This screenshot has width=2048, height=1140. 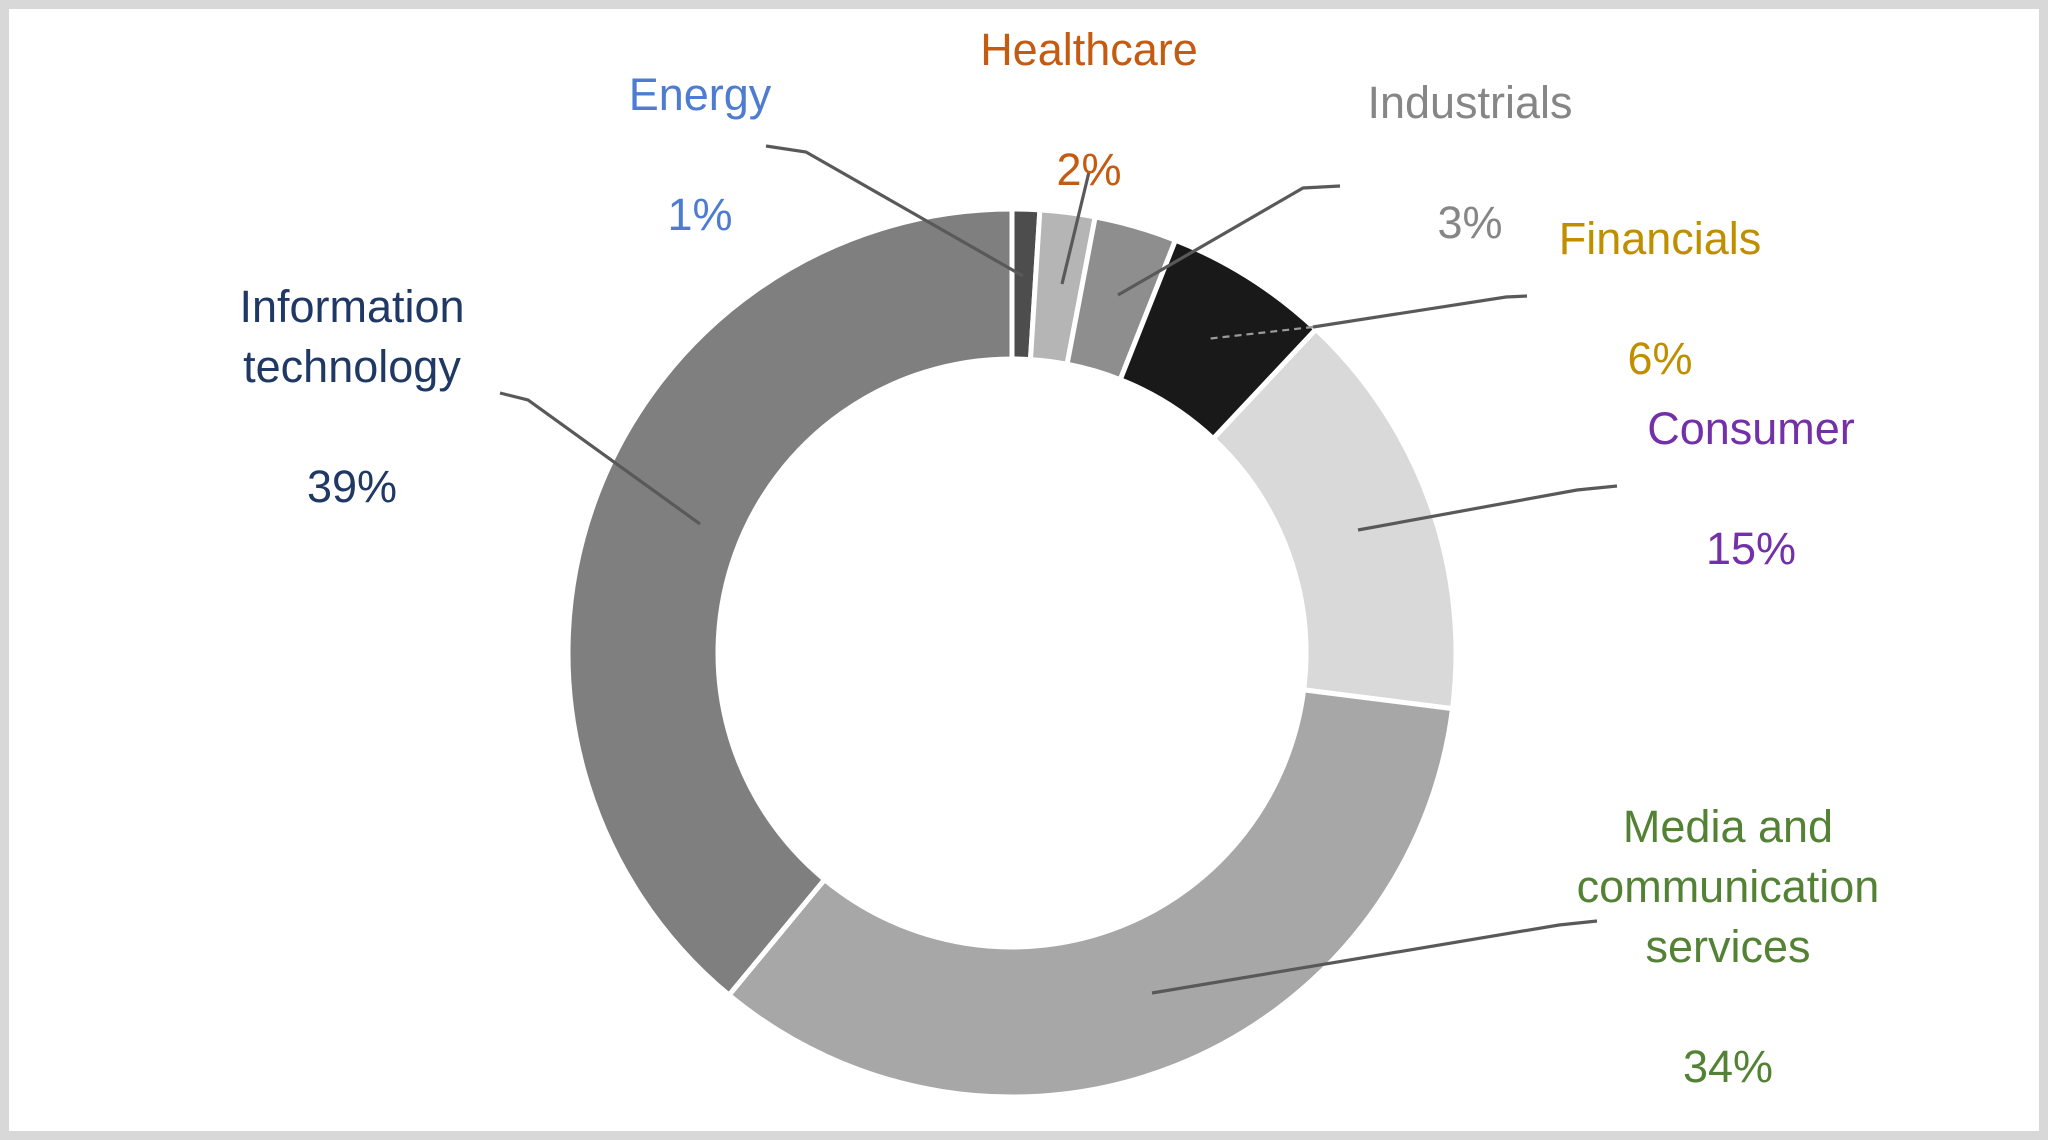 I want to click on sector-name: Financials, so click(x=1660, y=238).